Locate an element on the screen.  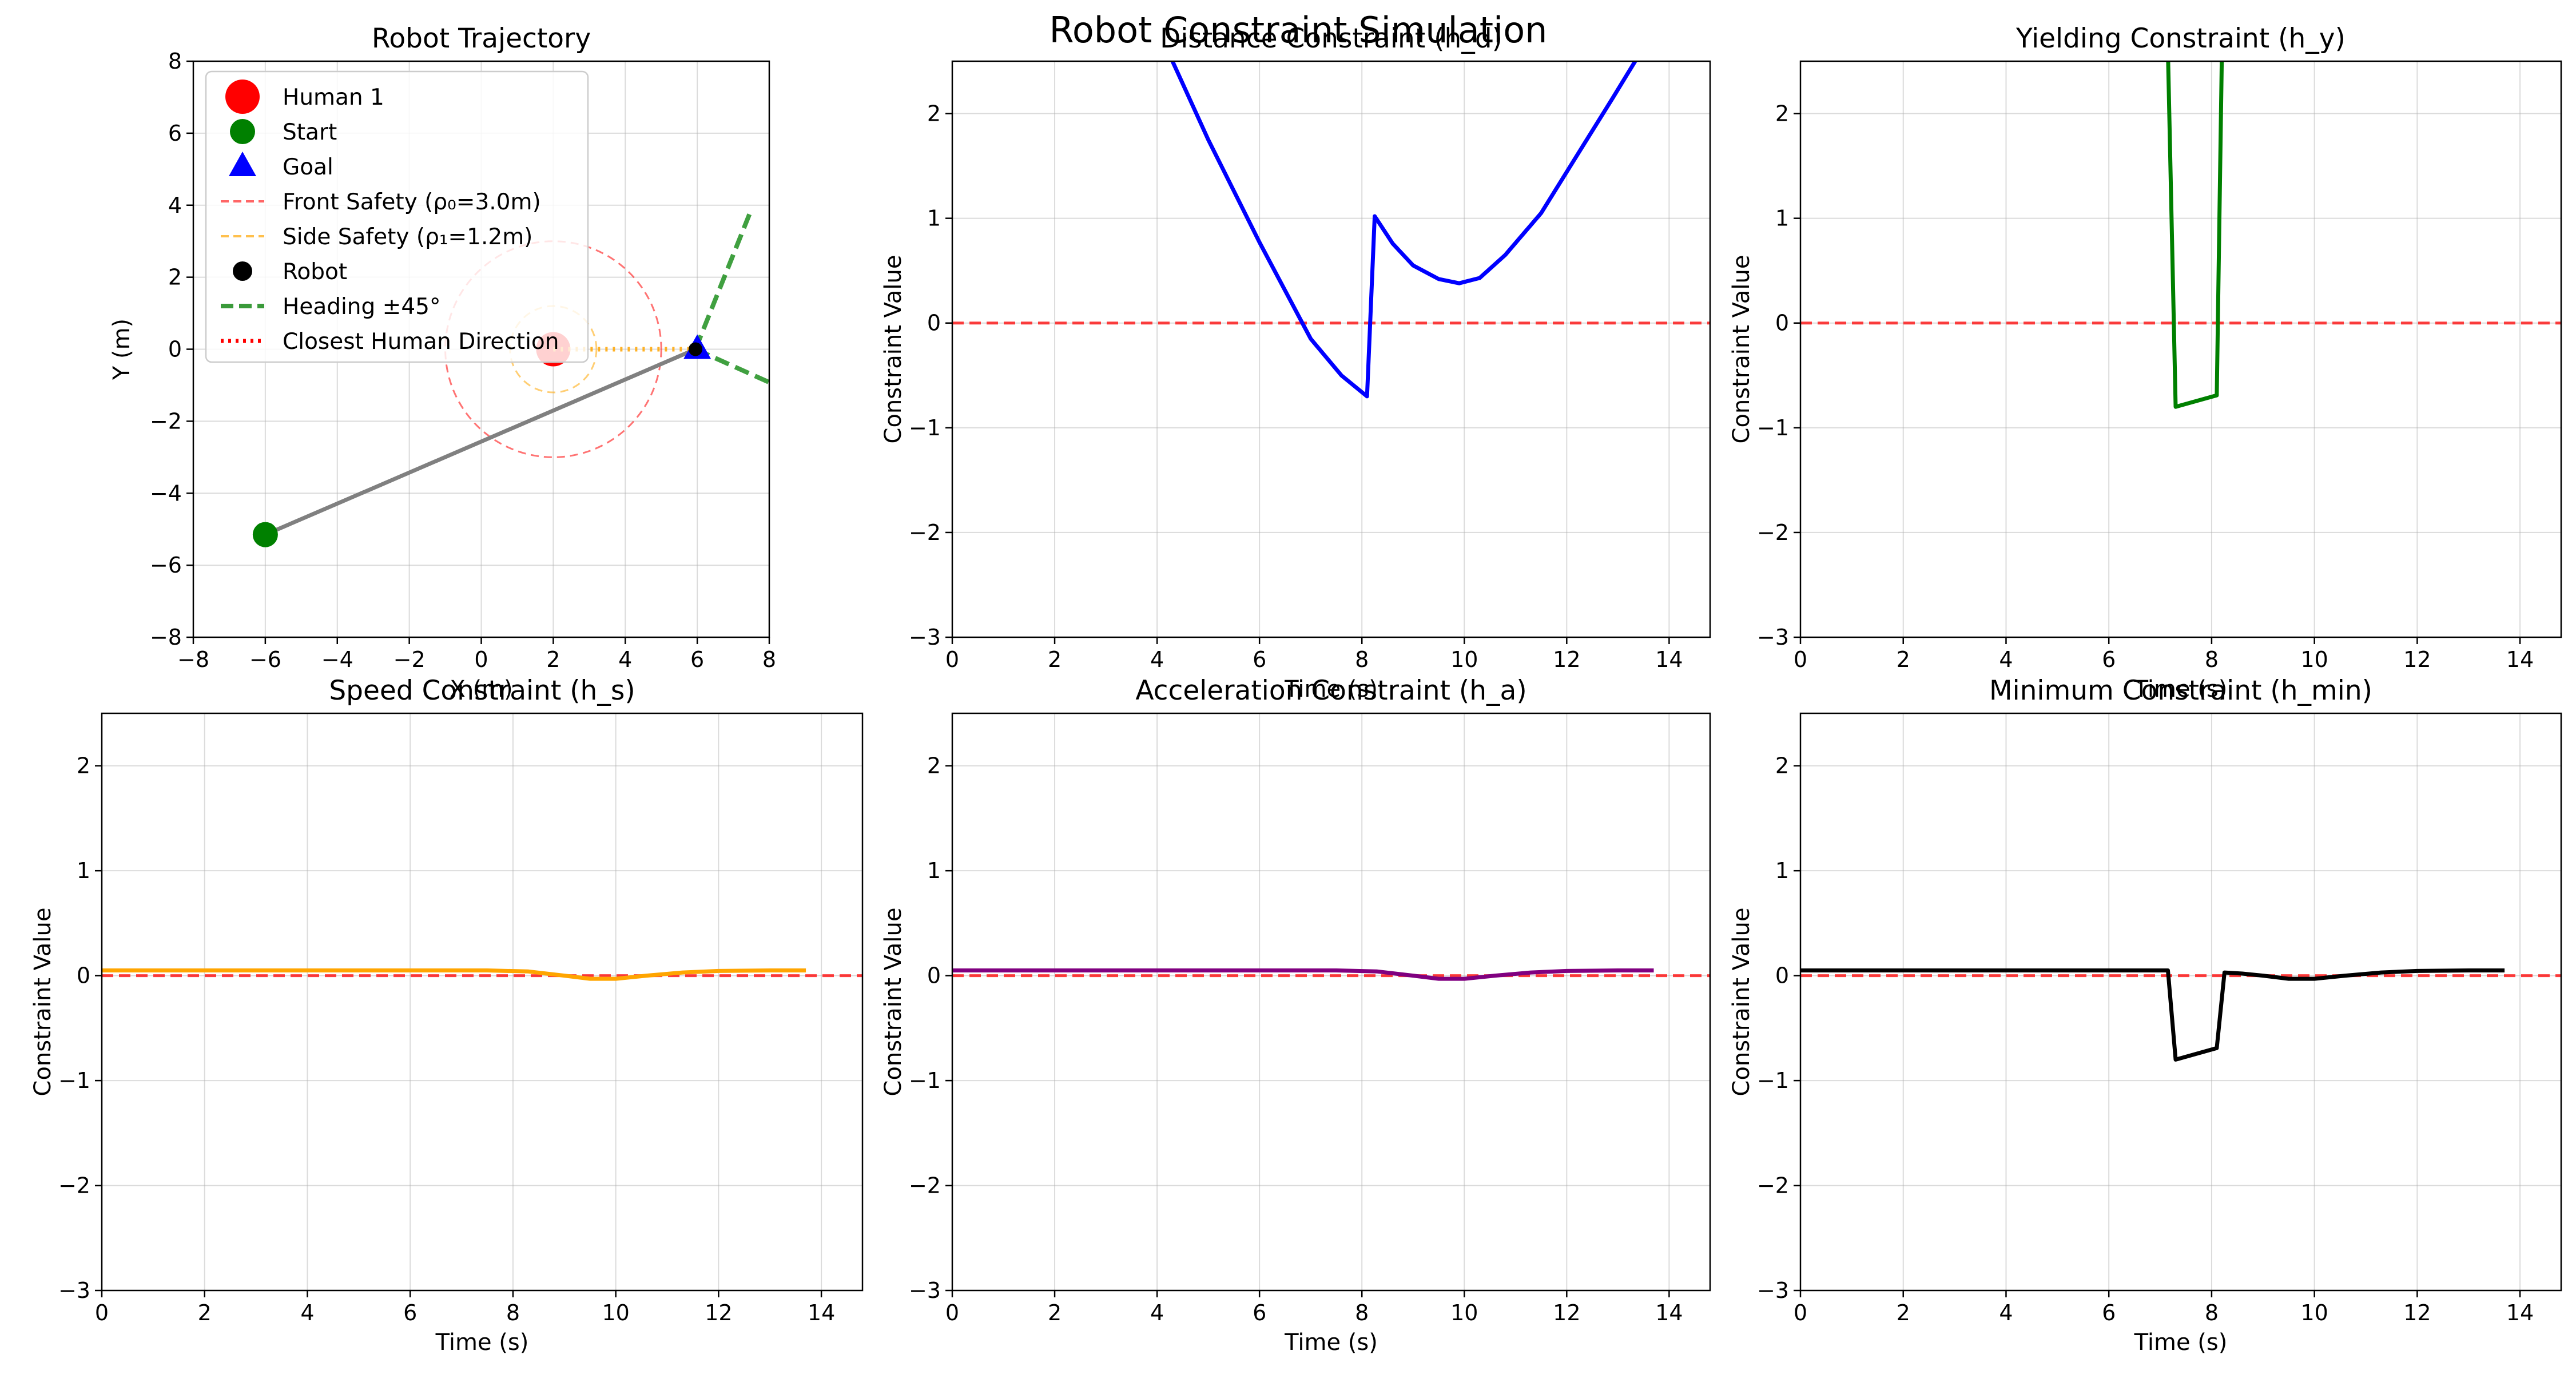
legend-item: Human 1 is located at coordinates (304, 97).